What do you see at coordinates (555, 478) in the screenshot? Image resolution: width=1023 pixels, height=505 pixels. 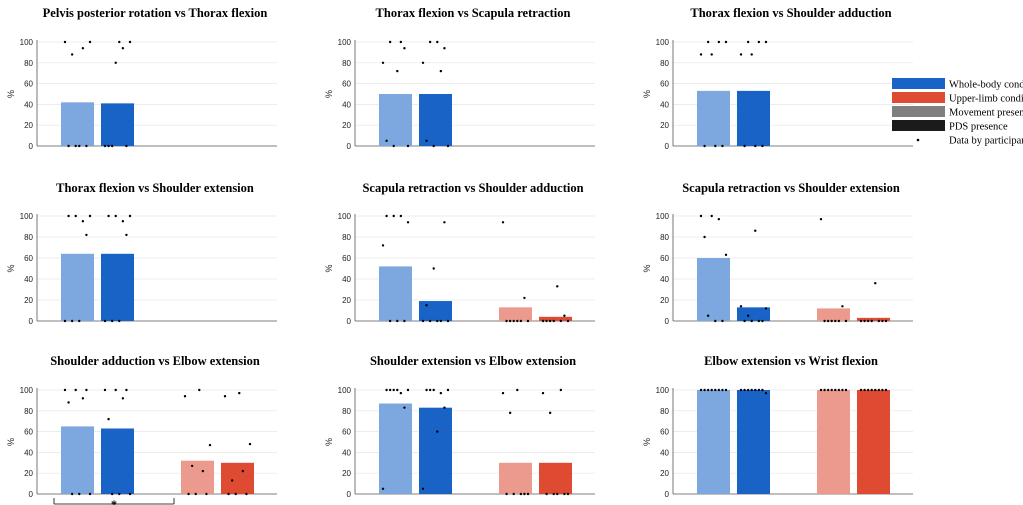 I see `bar-upper-limb-pds` at bounding box center [555, 478].